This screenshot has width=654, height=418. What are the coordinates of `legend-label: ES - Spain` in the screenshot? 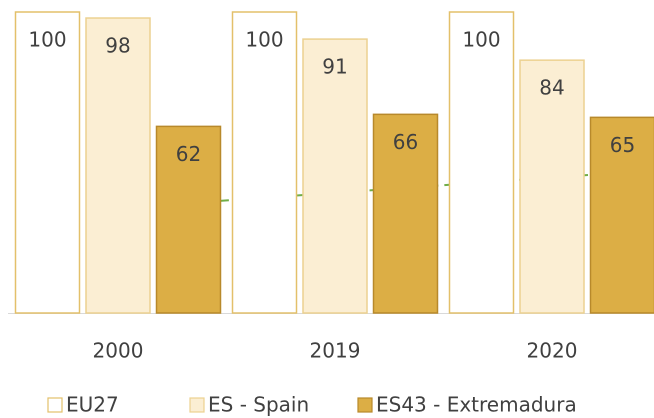 It's located at (258, 405).